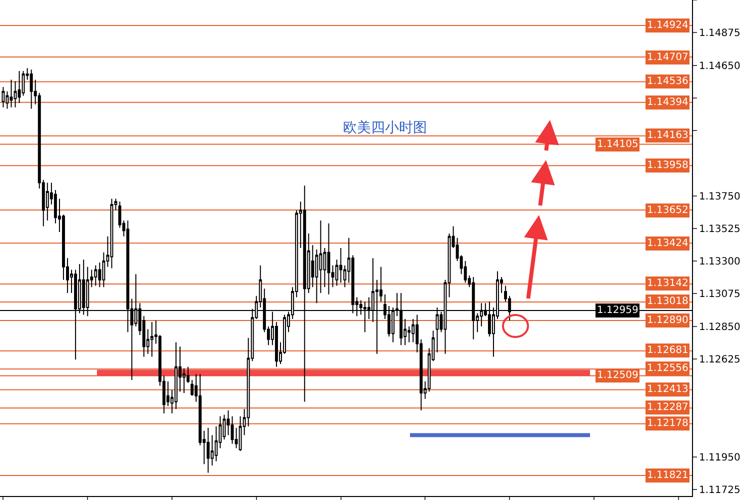  I want to click on ref-line-label: 1.13018, so click(667, 301).